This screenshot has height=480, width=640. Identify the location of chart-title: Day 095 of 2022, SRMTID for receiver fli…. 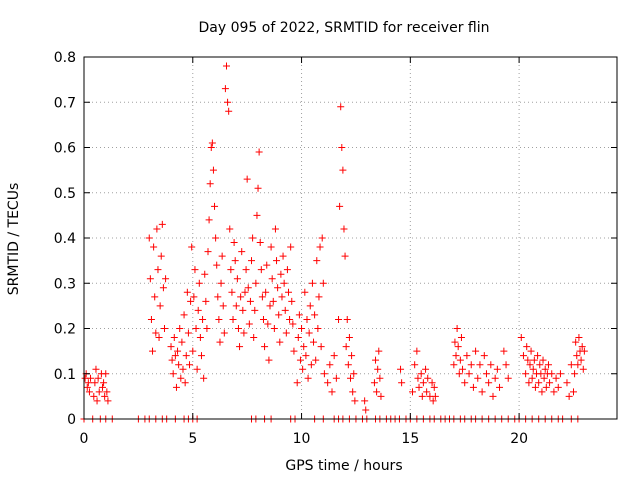
(344, 28).